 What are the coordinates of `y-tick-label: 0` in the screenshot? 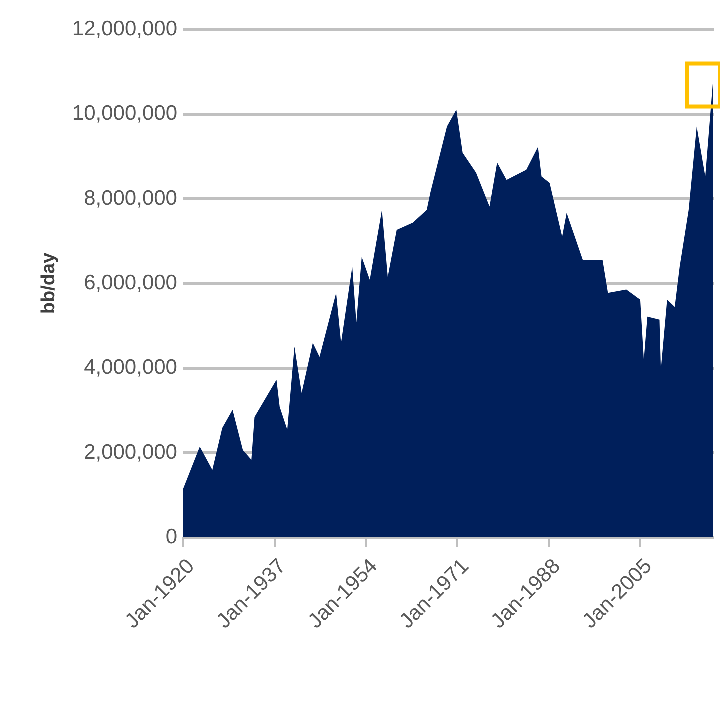 It's located at (172, 537).